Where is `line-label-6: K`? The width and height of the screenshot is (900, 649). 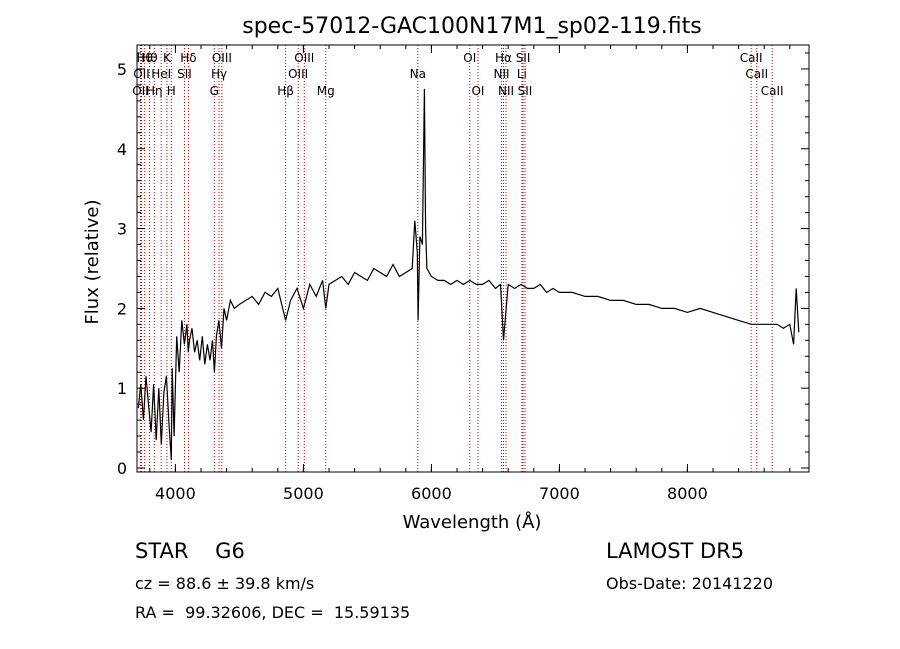 line-label-6: K is located at coordinates (167, 58).